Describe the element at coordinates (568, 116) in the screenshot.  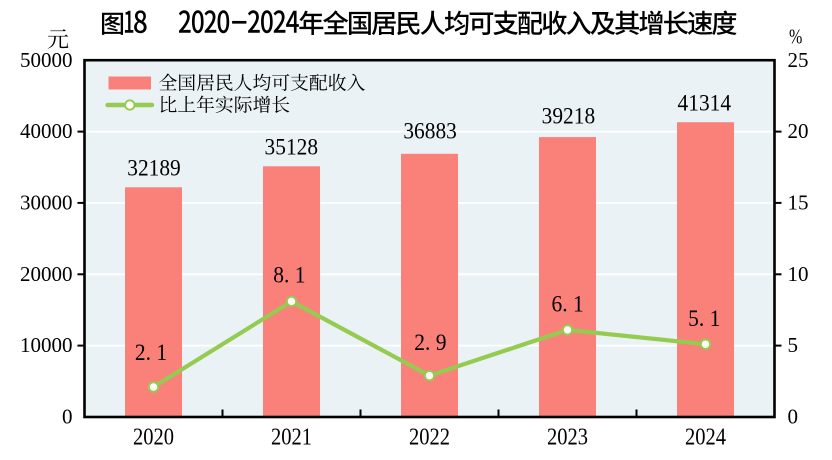
I see `svg-text: 39218` at that location.